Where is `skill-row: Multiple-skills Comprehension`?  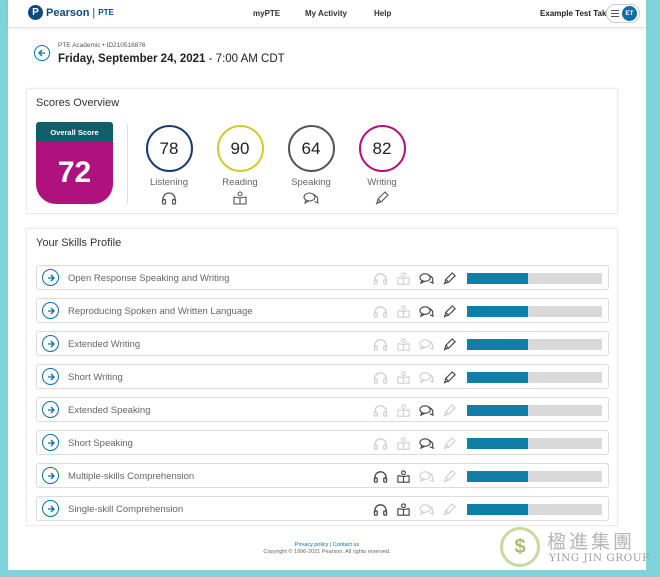
skill-row: Multiple-skills Comprehension is located at coordinates (322, 475).